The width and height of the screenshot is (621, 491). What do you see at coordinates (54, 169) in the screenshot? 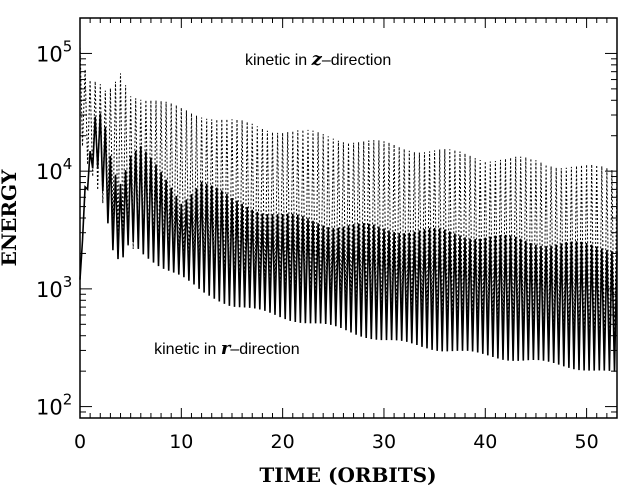
I see `y-tick-label: 10⁴` at bounding box center [54, 169].